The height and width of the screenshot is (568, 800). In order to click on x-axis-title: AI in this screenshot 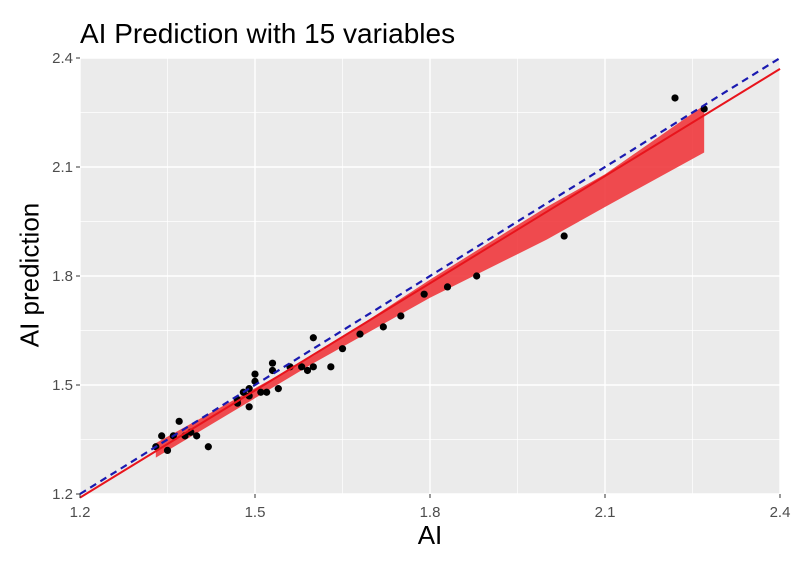, I will do `click(430, 535)`.